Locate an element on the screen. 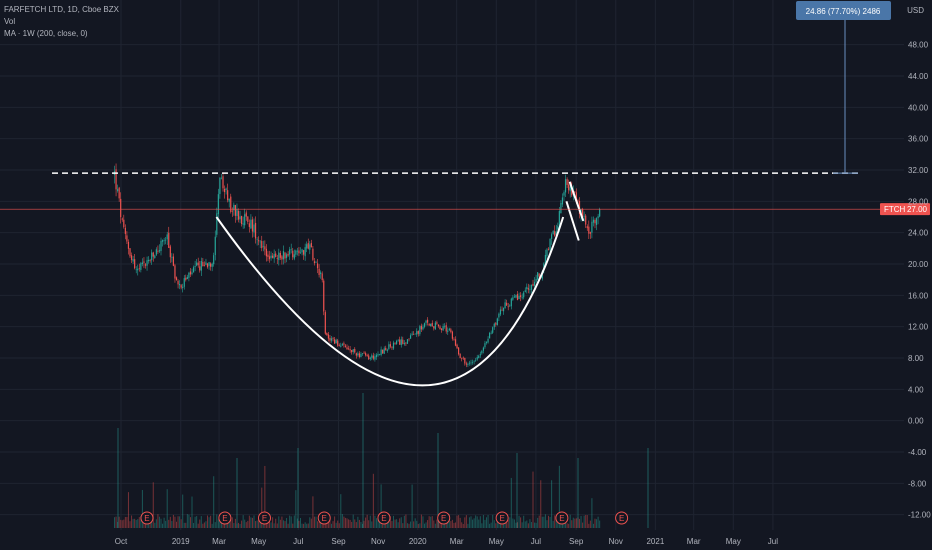 This screenshot has height=550, width=932. handle-line is located at coordinates (572, 221).